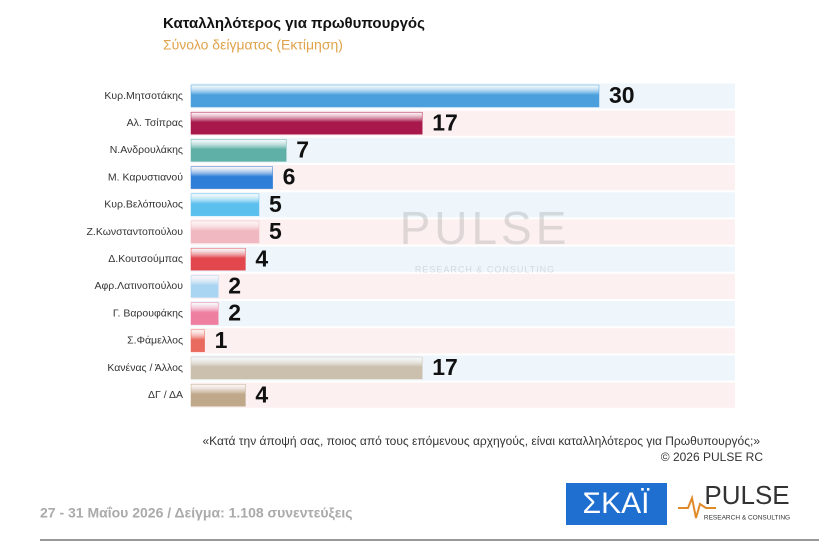 The image size is (819, 547). Describe the element at coordinates (143, 205) in the screenshot. I see `category-label: Κυρ.Βελόπουλος` at that location.